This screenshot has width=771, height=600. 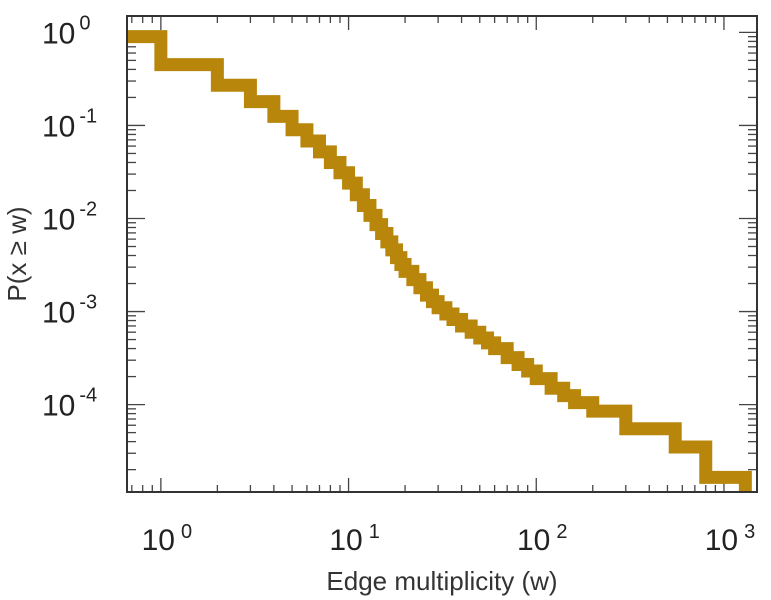 What do you see at coordinates (441, 581) in the screenshot?
I see `x-axis-label: Edge multiplicity (w)` at bounding box center [441, 581].